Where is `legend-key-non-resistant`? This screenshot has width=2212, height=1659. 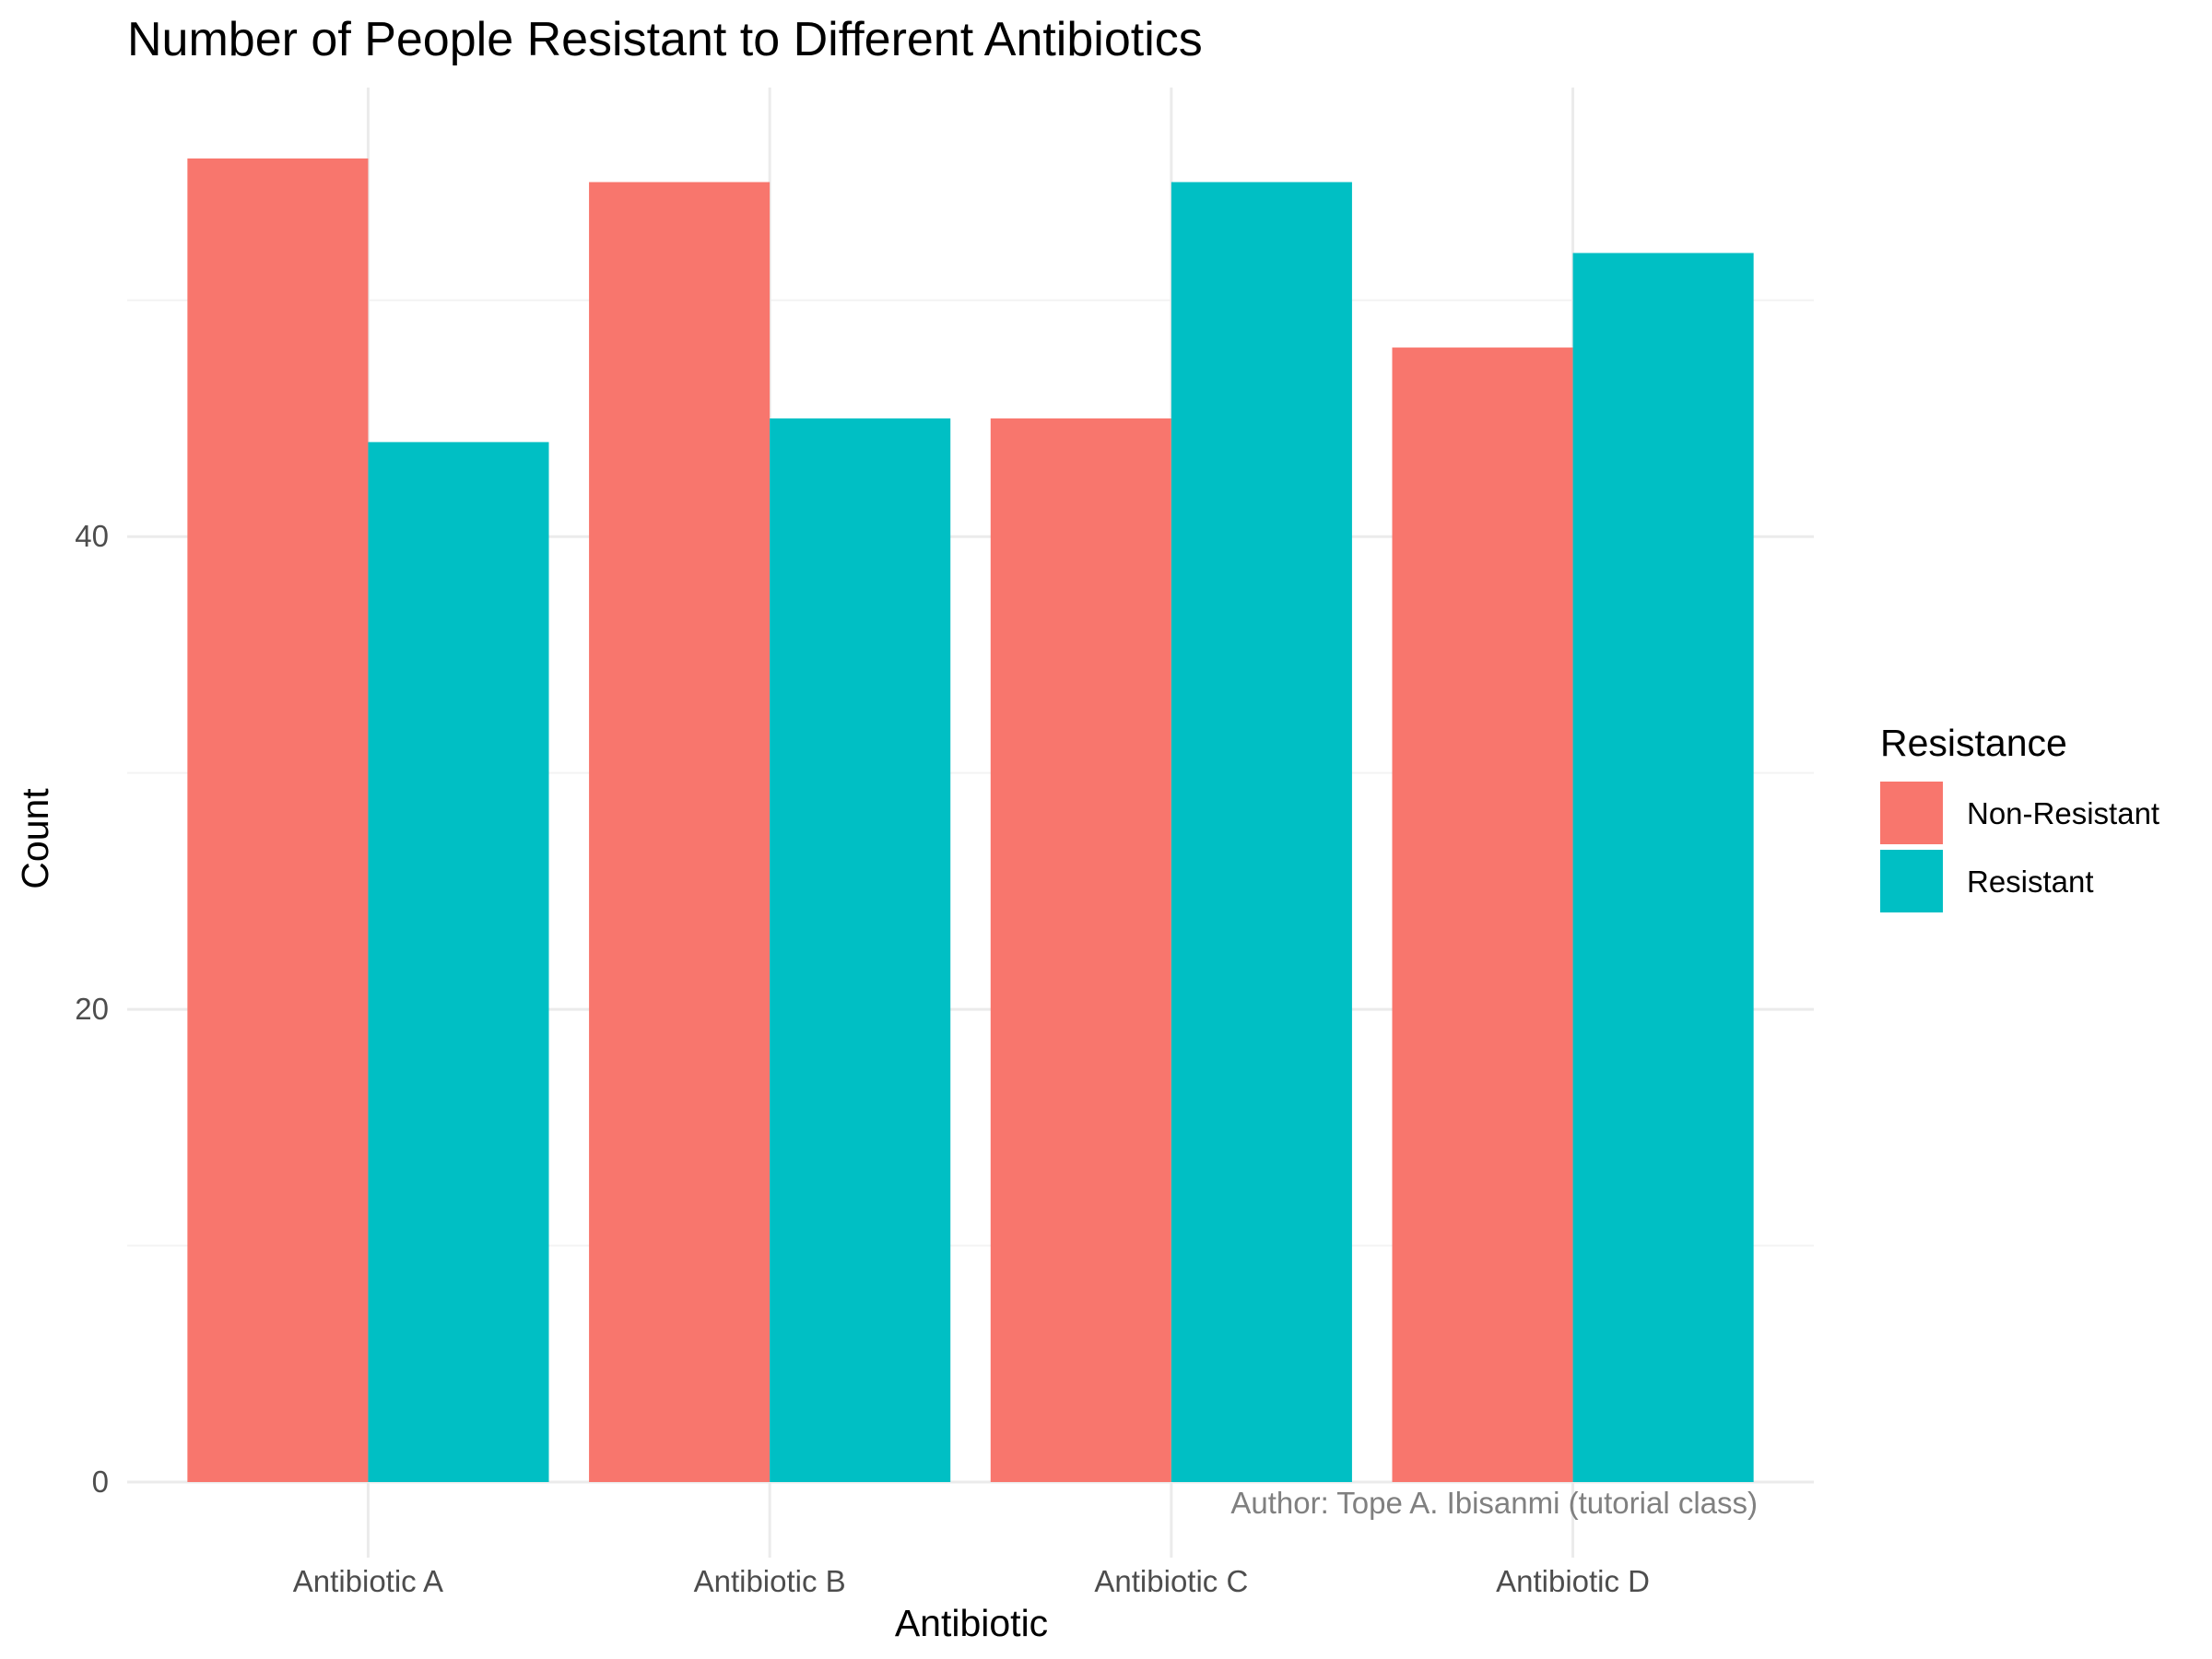
legend-key-non-resistant is located at coordinates (1911, 813).